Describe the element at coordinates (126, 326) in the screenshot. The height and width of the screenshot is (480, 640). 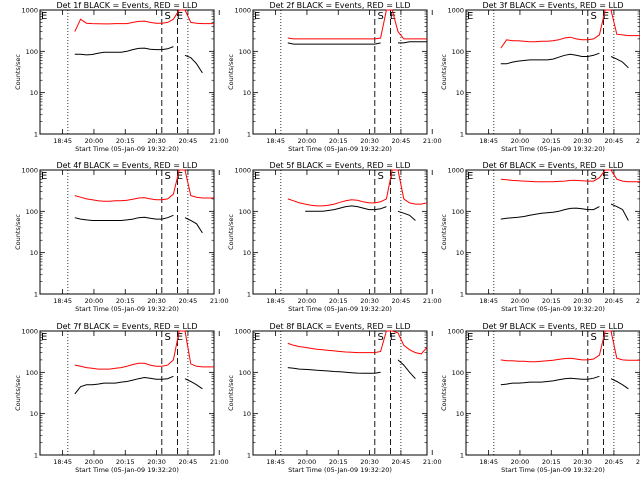
I see `panel-title: Det 7f BLACK = Events, RED = LLD` at that location.